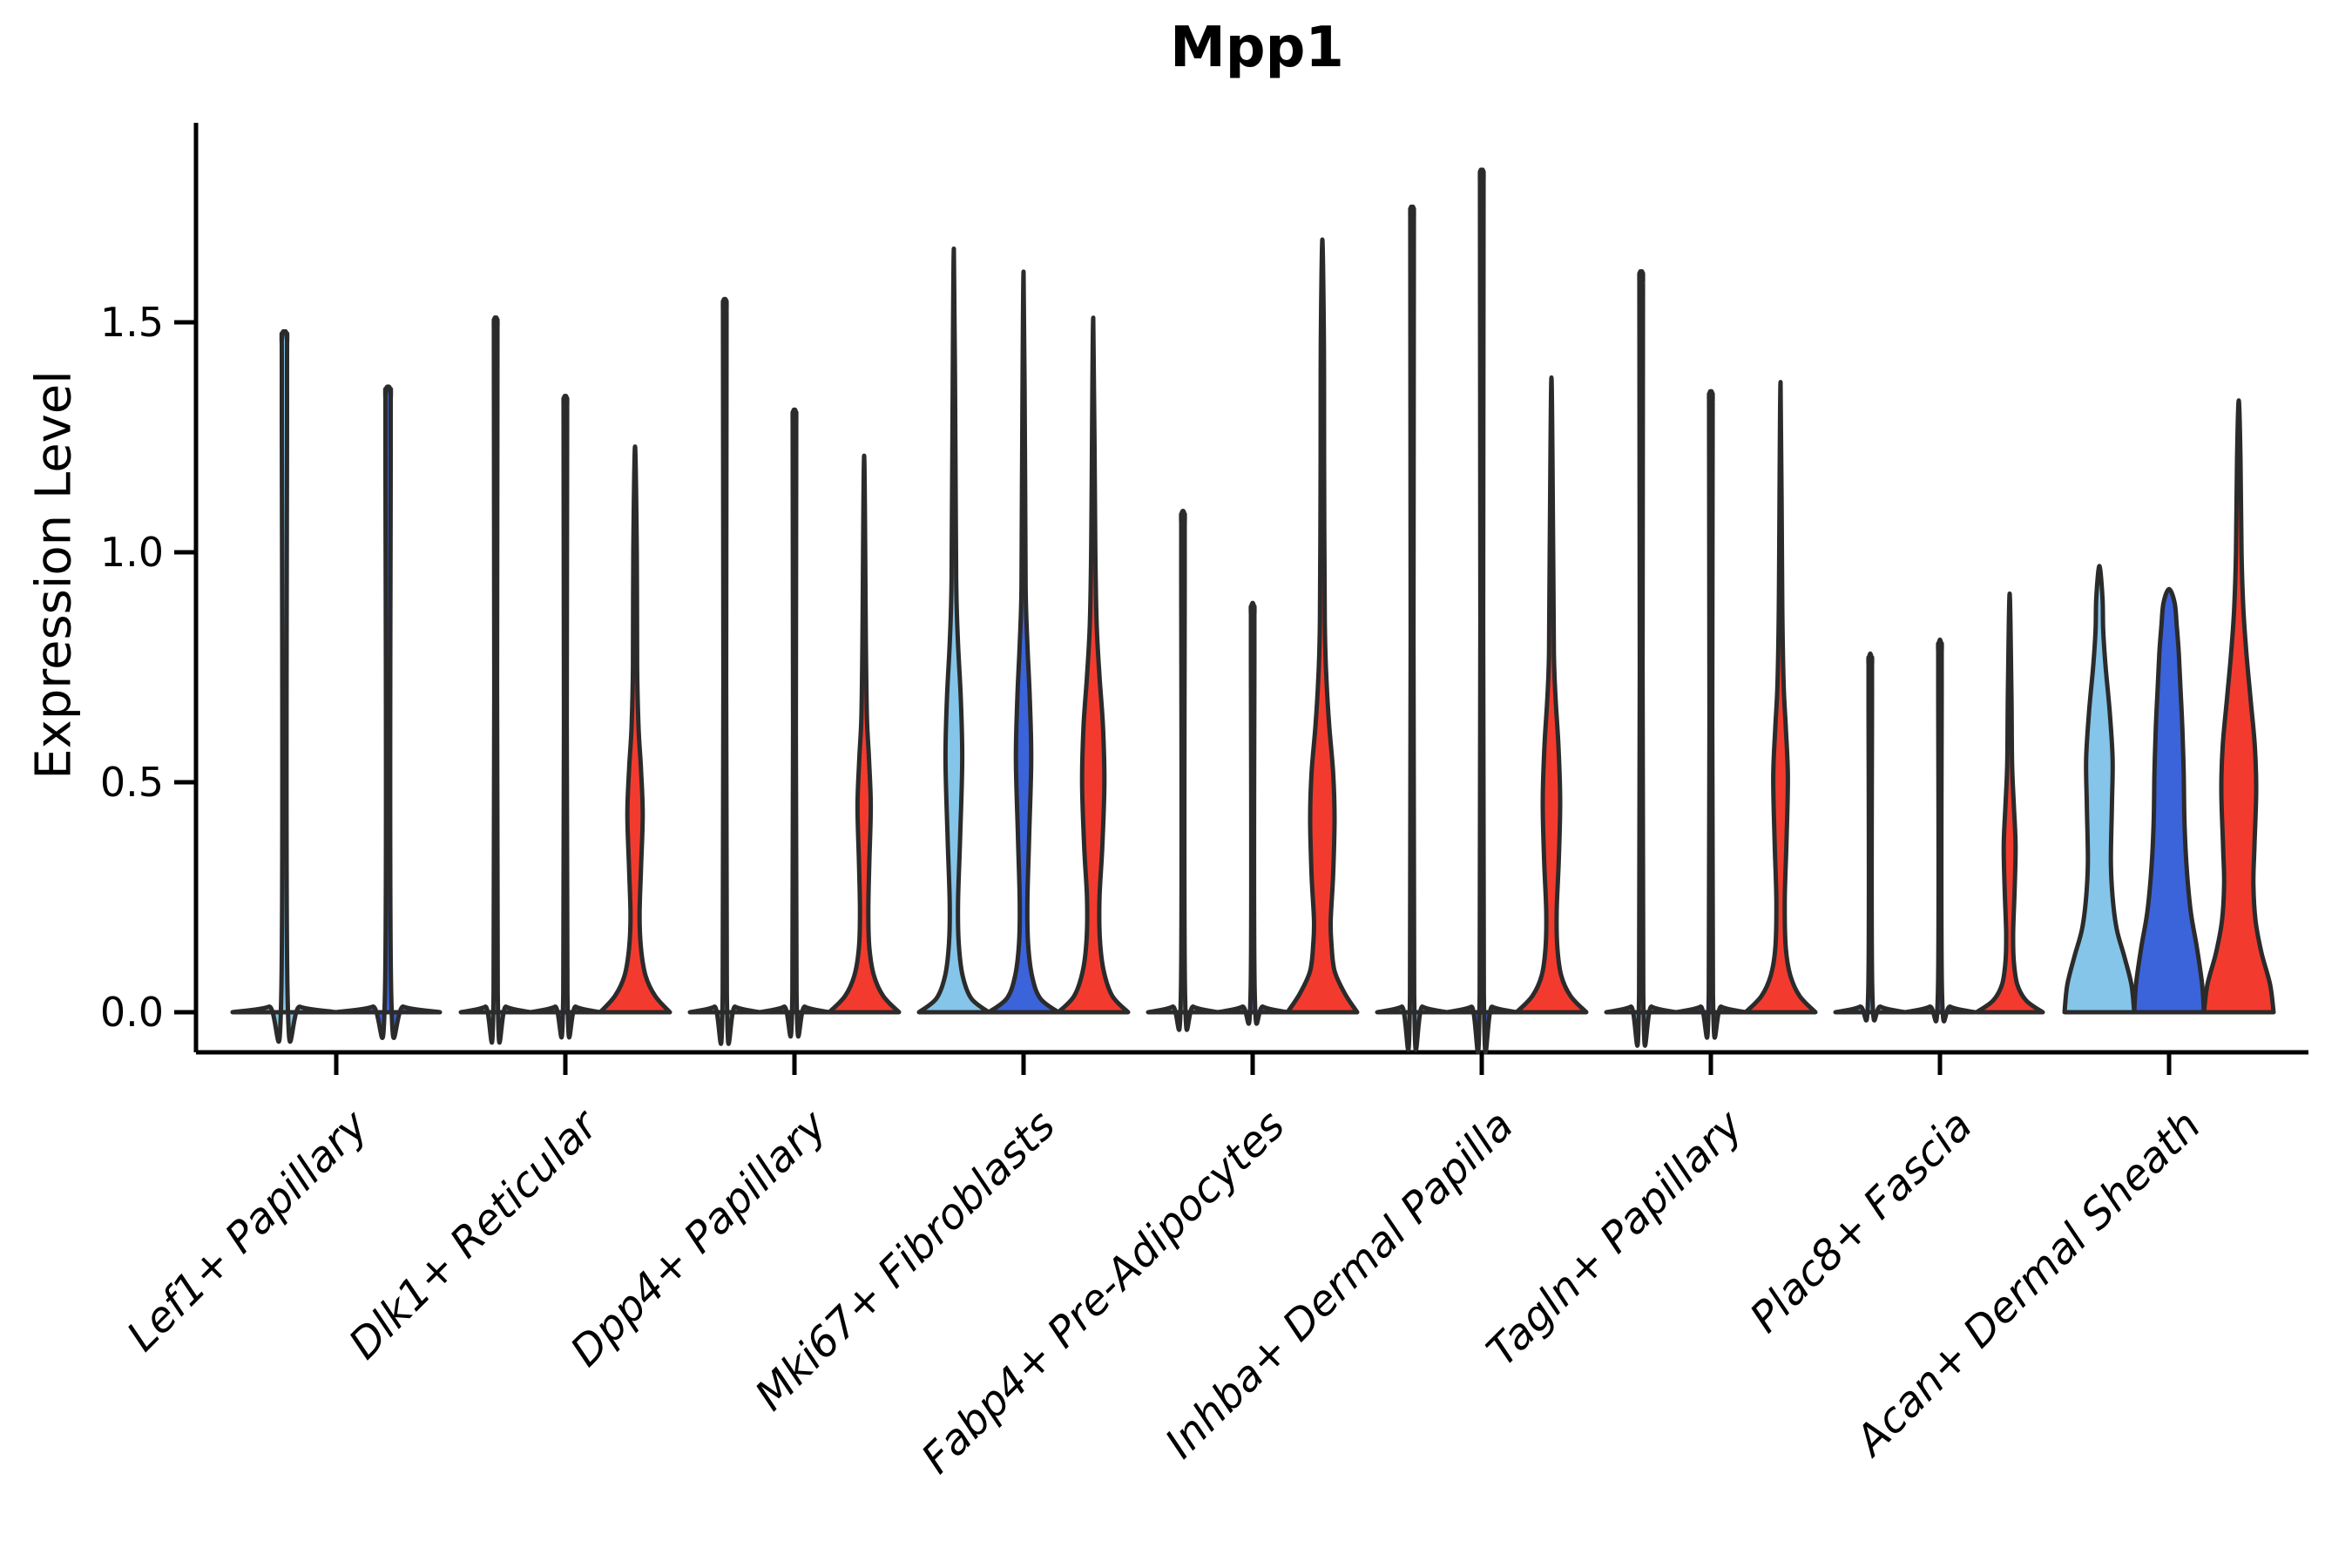  Describe the element at coordinates (131, 552) in the screenshot. I see `y-tick-label: 1.0` at that location.